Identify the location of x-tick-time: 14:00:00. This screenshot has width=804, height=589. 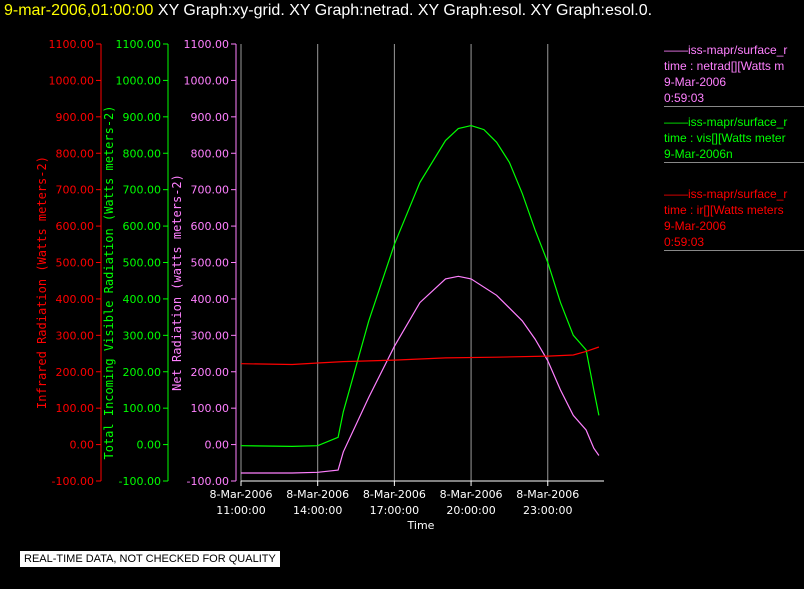
(317, 510).